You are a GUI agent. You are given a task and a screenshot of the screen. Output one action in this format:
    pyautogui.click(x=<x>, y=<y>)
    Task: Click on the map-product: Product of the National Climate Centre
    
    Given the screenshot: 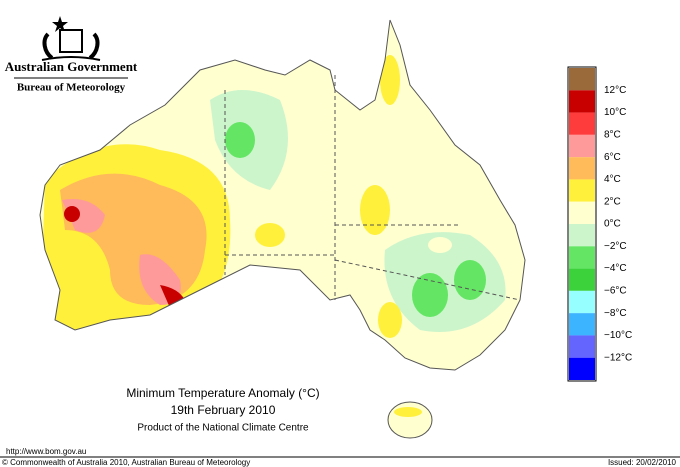 What is the action you would take?
    pyautogui.click(x=223, y=428)
    